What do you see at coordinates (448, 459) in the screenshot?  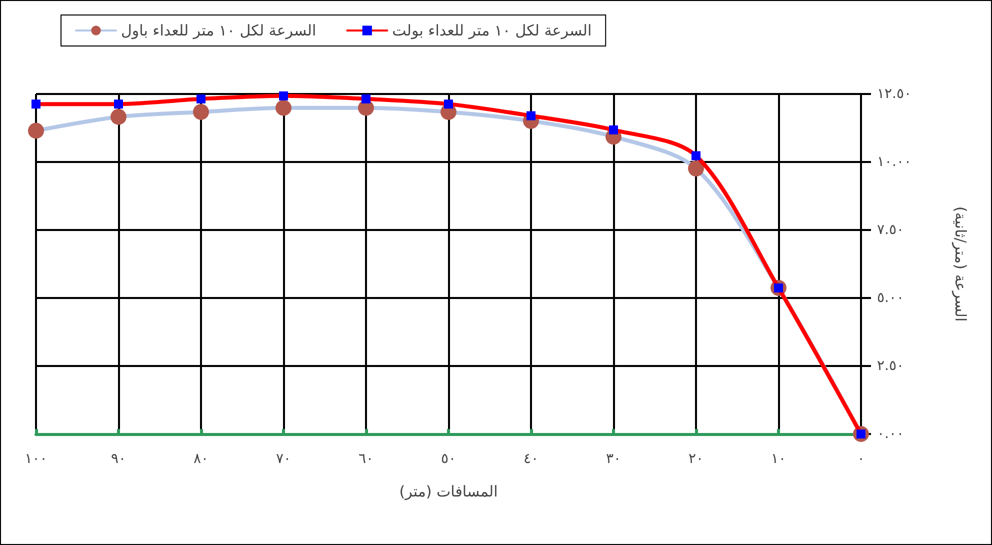 I see `x-tick-label: ٥٠` at bounding box center [448, 459].